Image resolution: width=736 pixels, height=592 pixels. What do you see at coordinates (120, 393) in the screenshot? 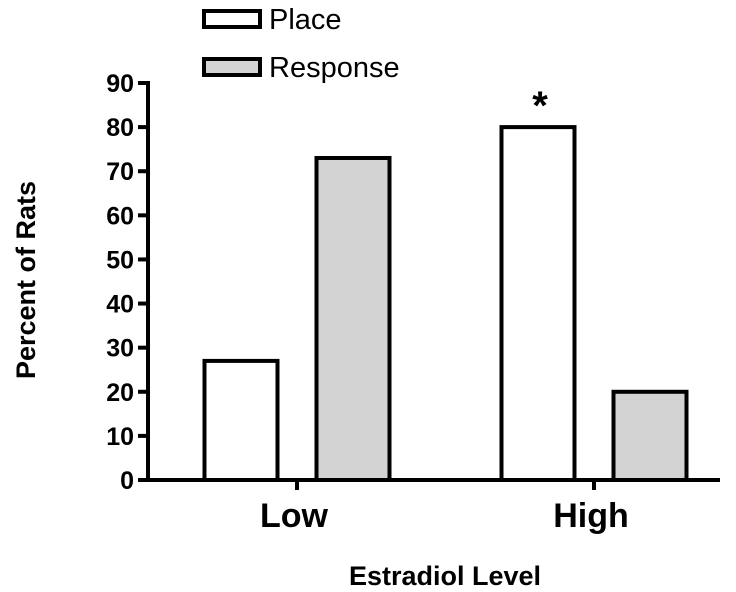
I see `y-tick-label-20: 20` at bounding box center [120, 393].